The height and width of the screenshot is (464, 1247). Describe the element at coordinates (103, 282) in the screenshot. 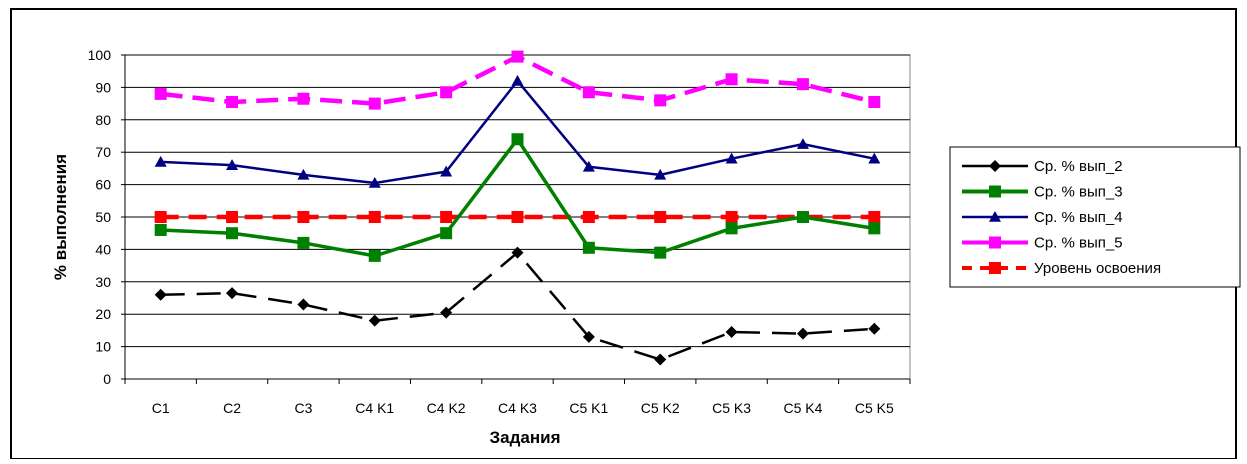

I see `y-tick-label: 30` at that location.